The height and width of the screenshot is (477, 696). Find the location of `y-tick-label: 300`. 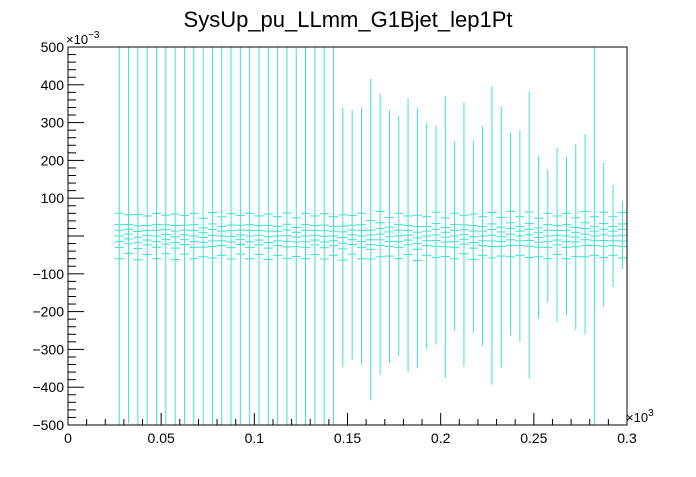

y-tick-label: 300 is located at coordinates (53, 123).